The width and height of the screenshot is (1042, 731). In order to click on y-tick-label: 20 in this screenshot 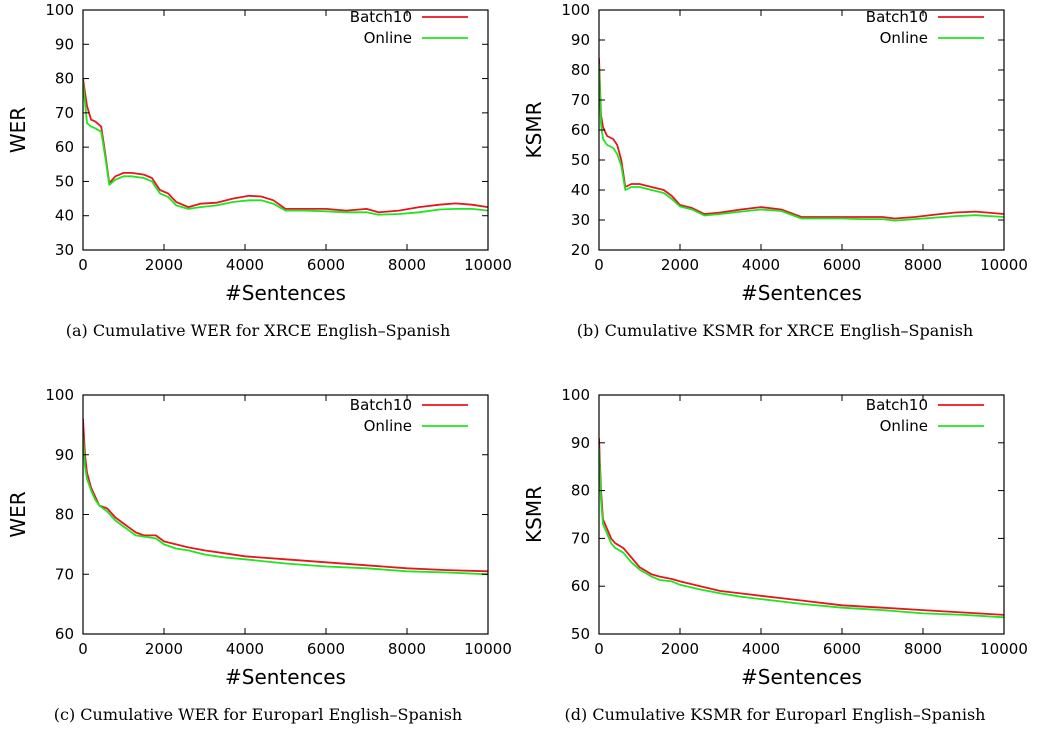, I will do `click(580, 250)`.